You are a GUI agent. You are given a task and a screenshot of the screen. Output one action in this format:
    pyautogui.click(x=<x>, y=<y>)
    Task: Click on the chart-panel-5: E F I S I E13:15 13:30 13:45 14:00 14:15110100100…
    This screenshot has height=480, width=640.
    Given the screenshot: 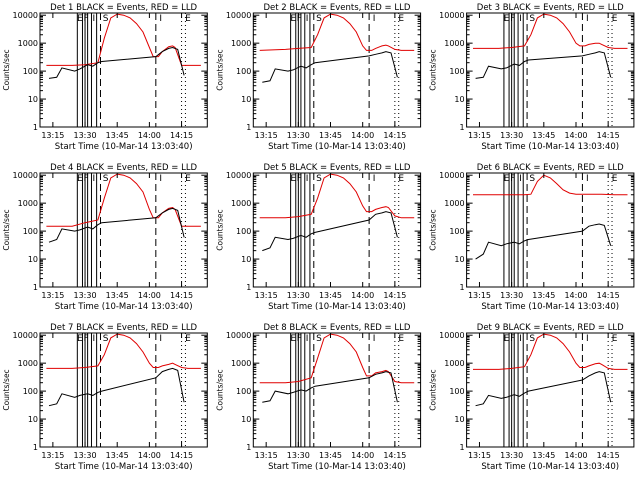 What is the action you would take?
    pyautogui.click(x=318, y=237)
    